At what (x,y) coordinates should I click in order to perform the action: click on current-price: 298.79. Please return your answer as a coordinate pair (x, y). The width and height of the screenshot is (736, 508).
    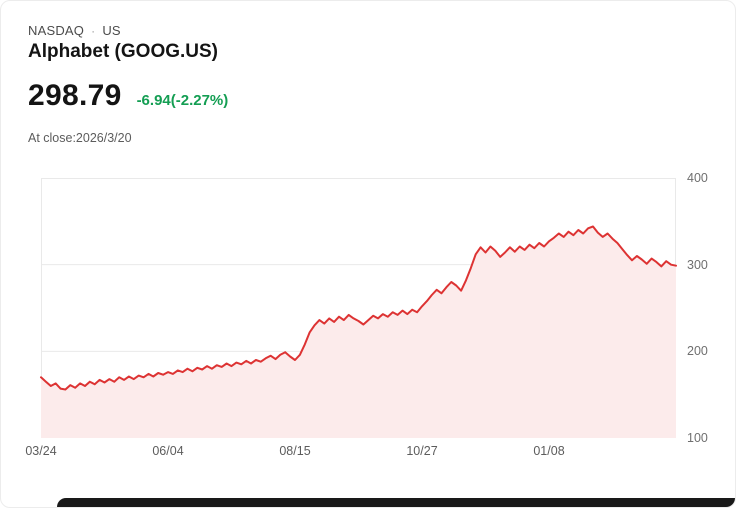
    Looking at the image, I should click on (75, 95).